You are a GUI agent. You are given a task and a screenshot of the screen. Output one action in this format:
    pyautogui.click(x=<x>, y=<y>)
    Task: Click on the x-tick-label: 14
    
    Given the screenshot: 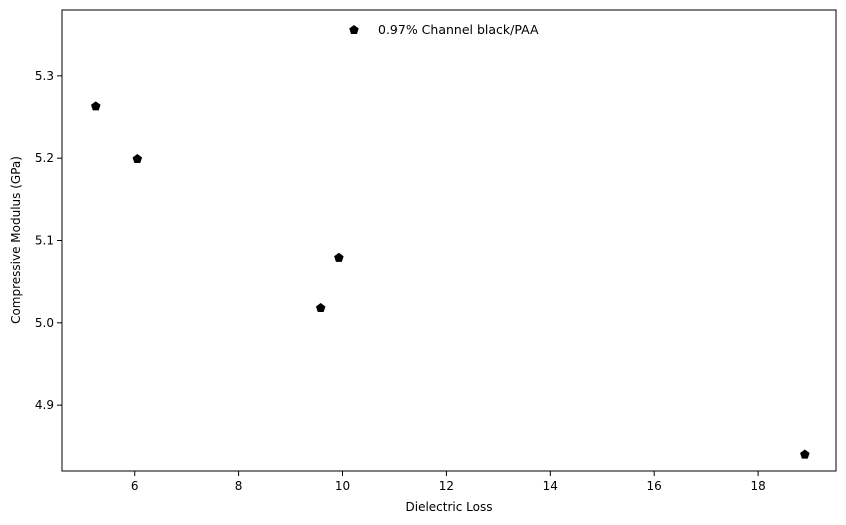 What is the action you would take?
    pyautogui.click(x=550, y=486)
    